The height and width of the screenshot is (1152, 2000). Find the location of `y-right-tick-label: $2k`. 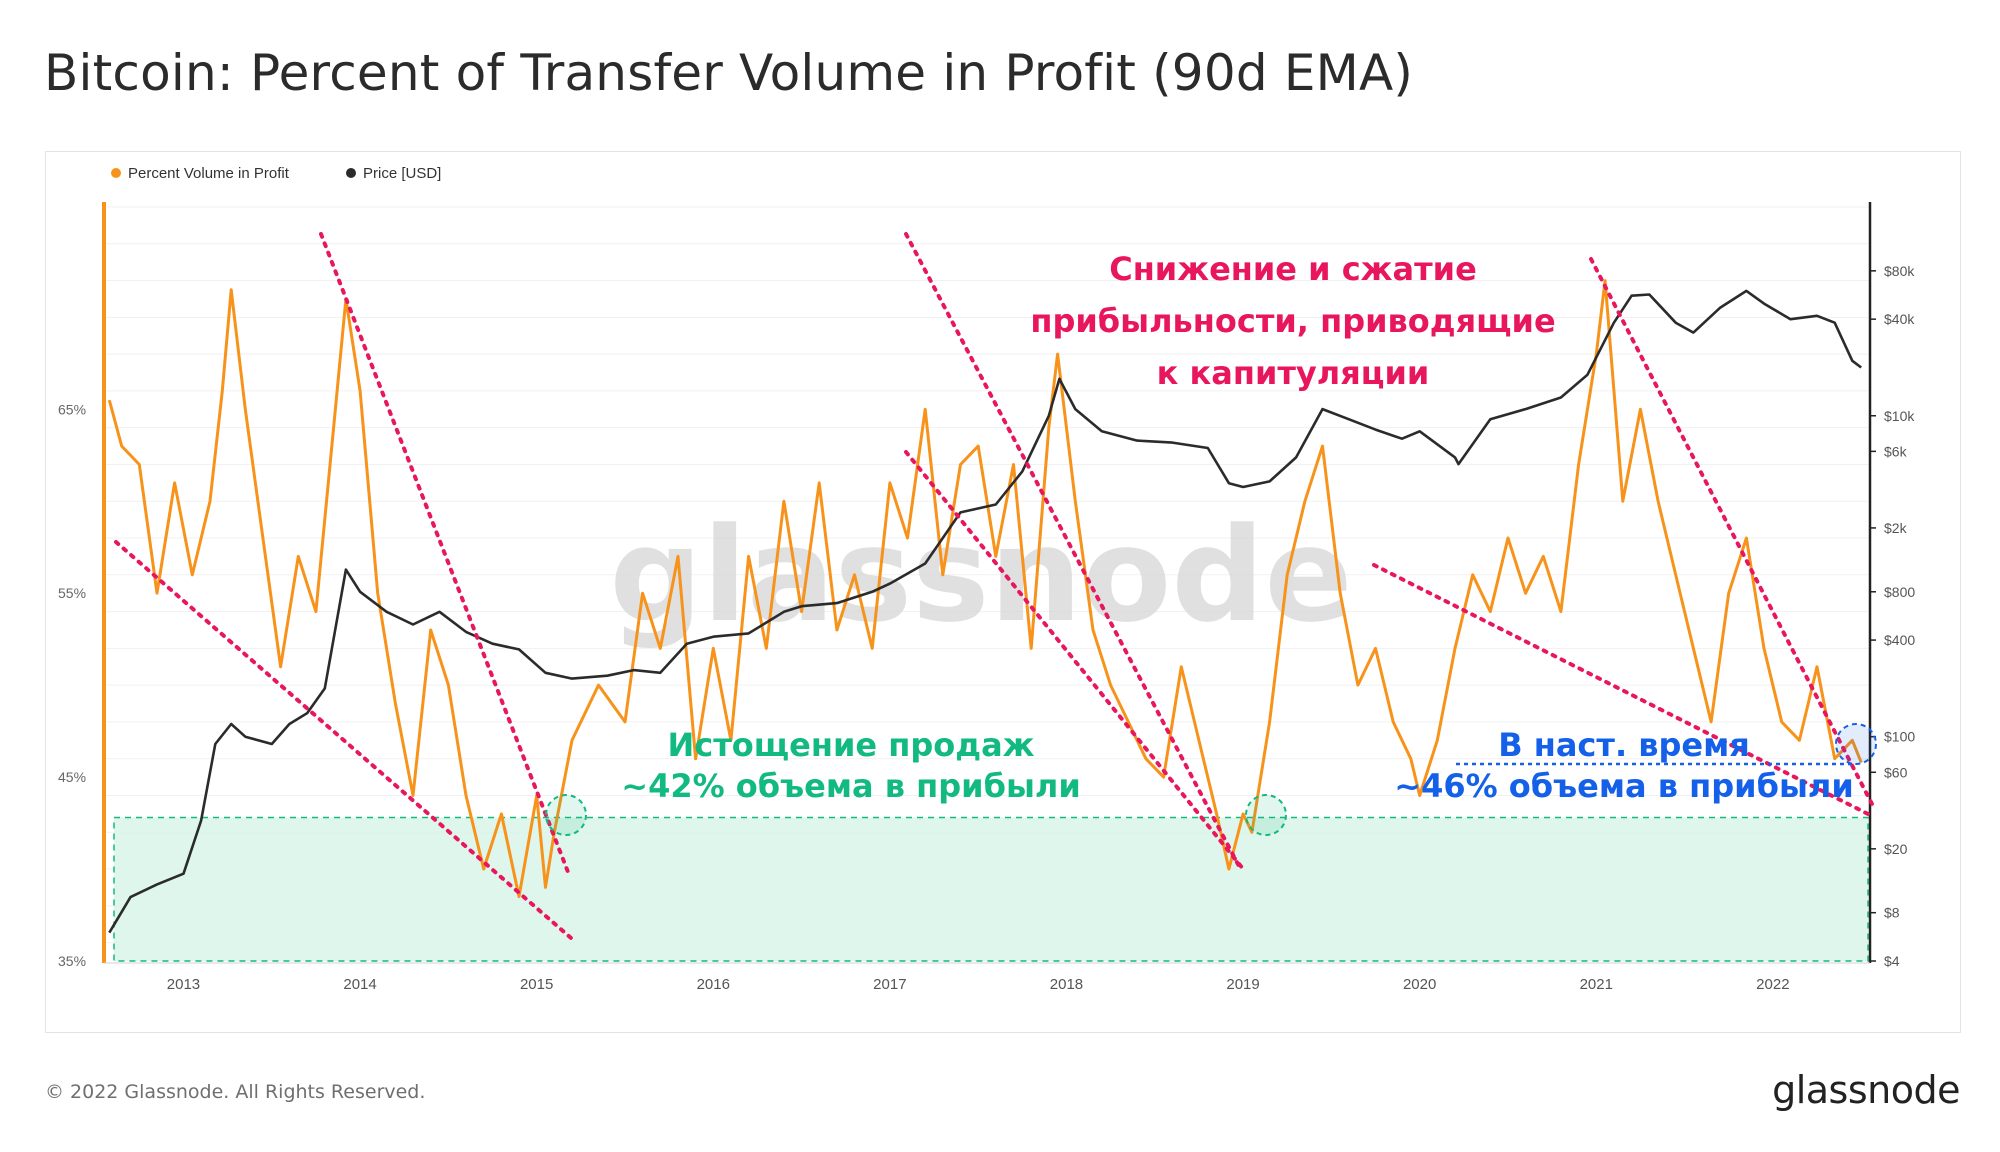

y-right-tick-label: $2k is located at coordinates (1896, 528).